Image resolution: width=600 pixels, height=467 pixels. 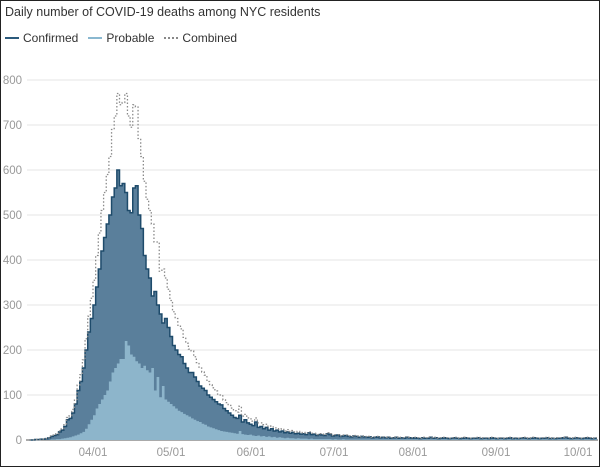 I want to click on x-tick-label: 09/01, so click(x=496, y=453).